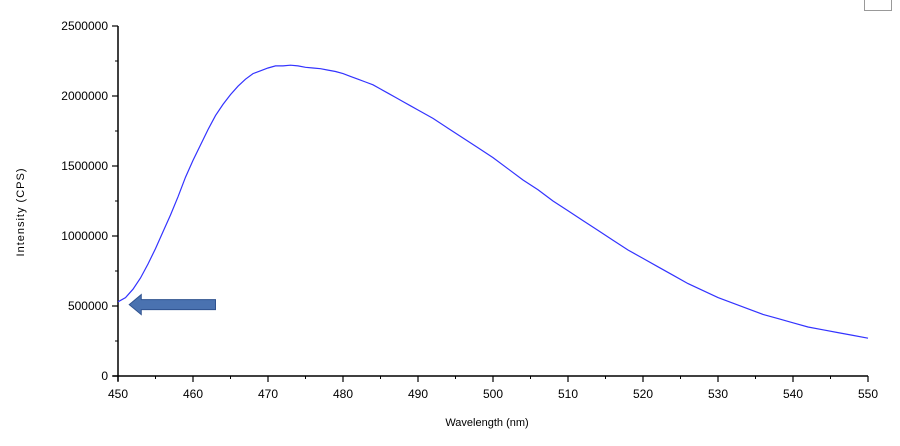 Image resolution: width=900 pixels, height=446 pixels. I want to click on y-tick-label: 1000000, so click(84, 236).